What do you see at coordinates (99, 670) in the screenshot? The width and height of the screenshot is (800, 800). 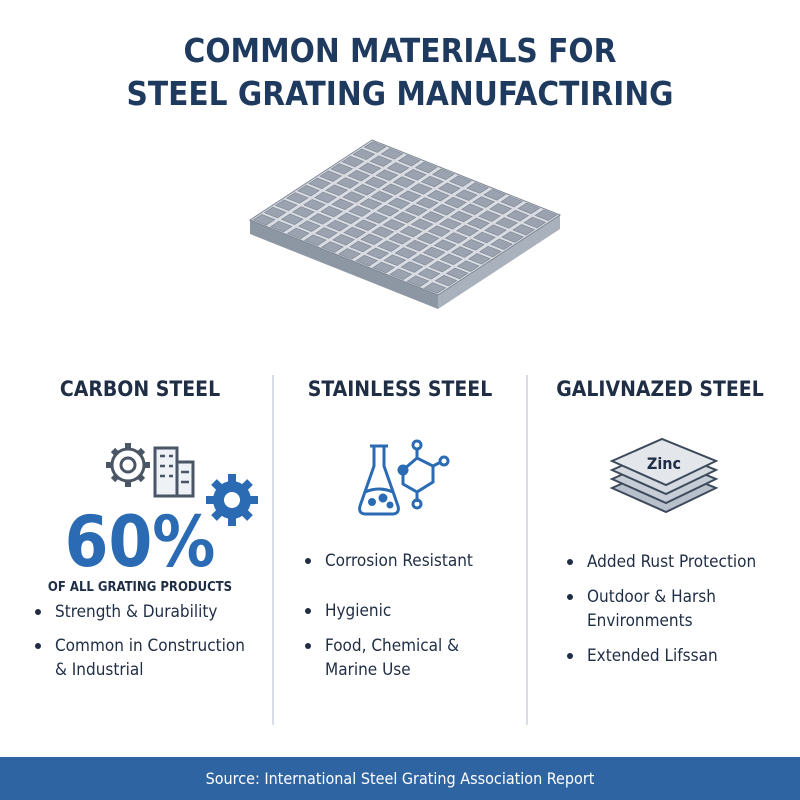 I see `bullet-text: & Industrial` at bounding box center [99, 670].